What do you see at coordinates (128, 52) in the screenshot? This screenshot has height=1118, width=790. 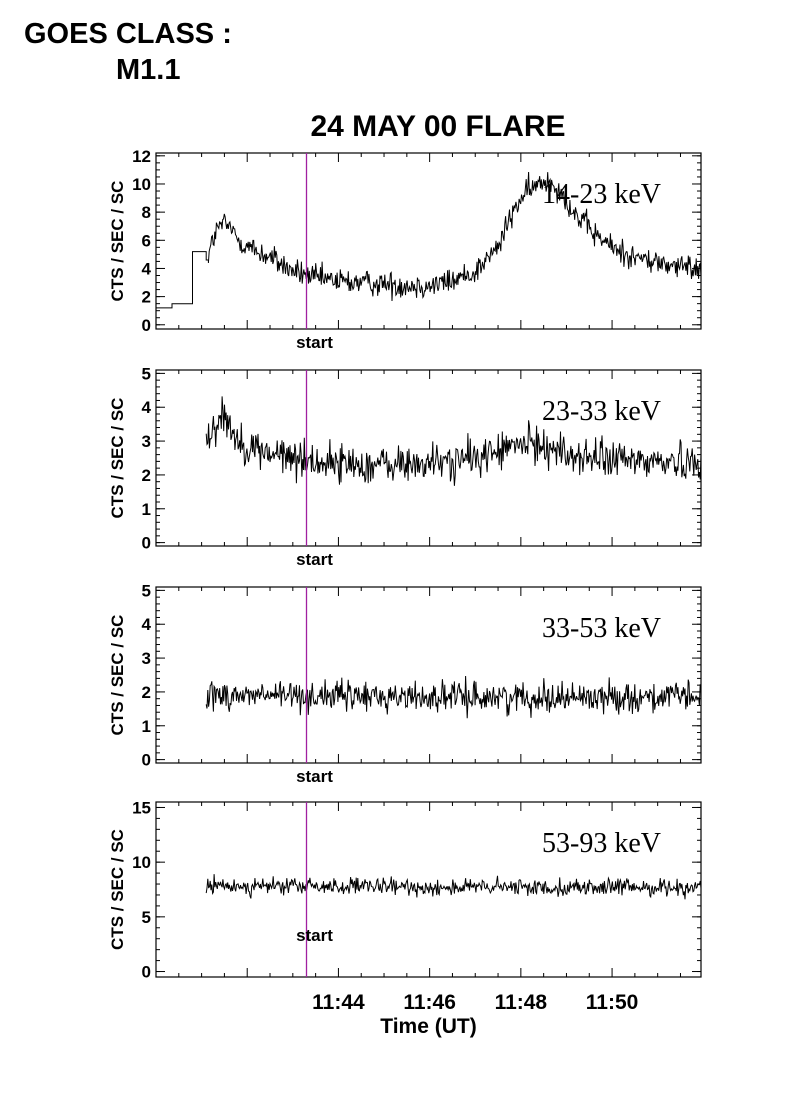 I see `goes-class-label: GOES CLASS : M1.1` at bounding box center [128, 52].